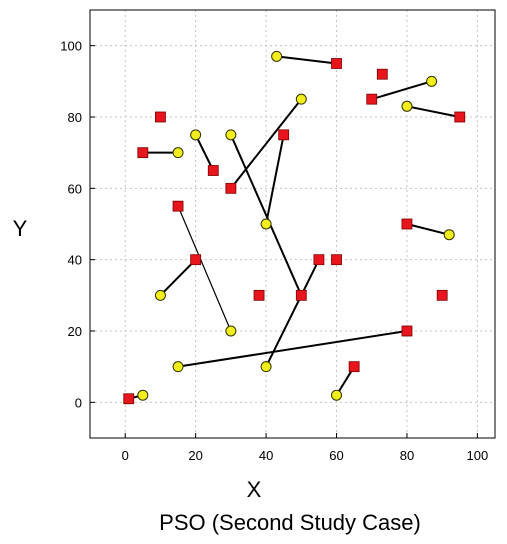 This screenshot has height=544, width=507. Describe the element at coordinates (75, 331) in the screenshot. I see `y-tick-label: 20` at that location.